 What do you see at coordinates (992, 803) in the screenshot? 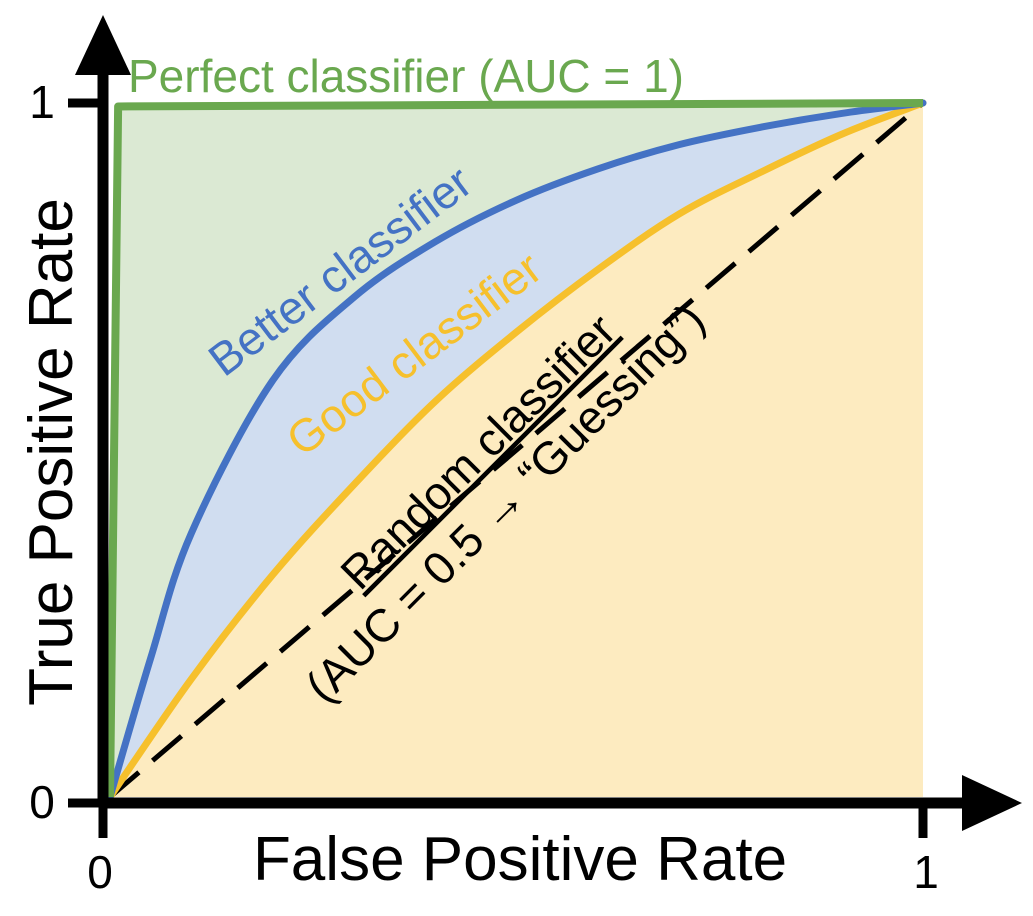
I see `x-axis-arrowhead` at bounding box center [992, 803].